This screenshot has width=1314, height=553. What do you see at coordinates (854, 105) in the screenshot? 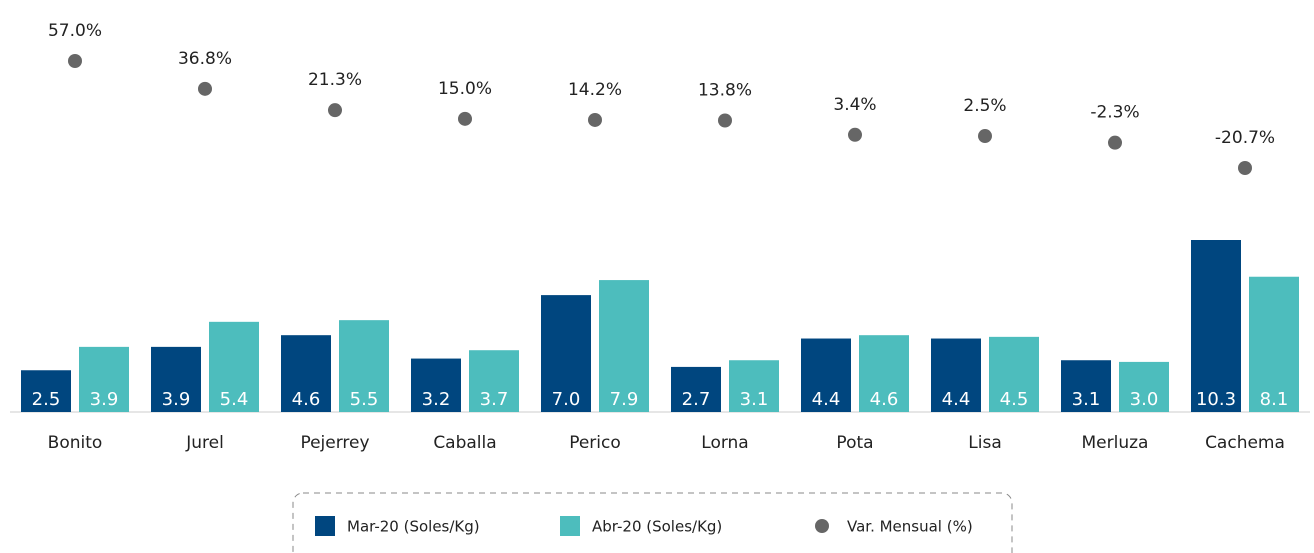
I see `data-label: 3.4%` at bounding box center [854, 105].